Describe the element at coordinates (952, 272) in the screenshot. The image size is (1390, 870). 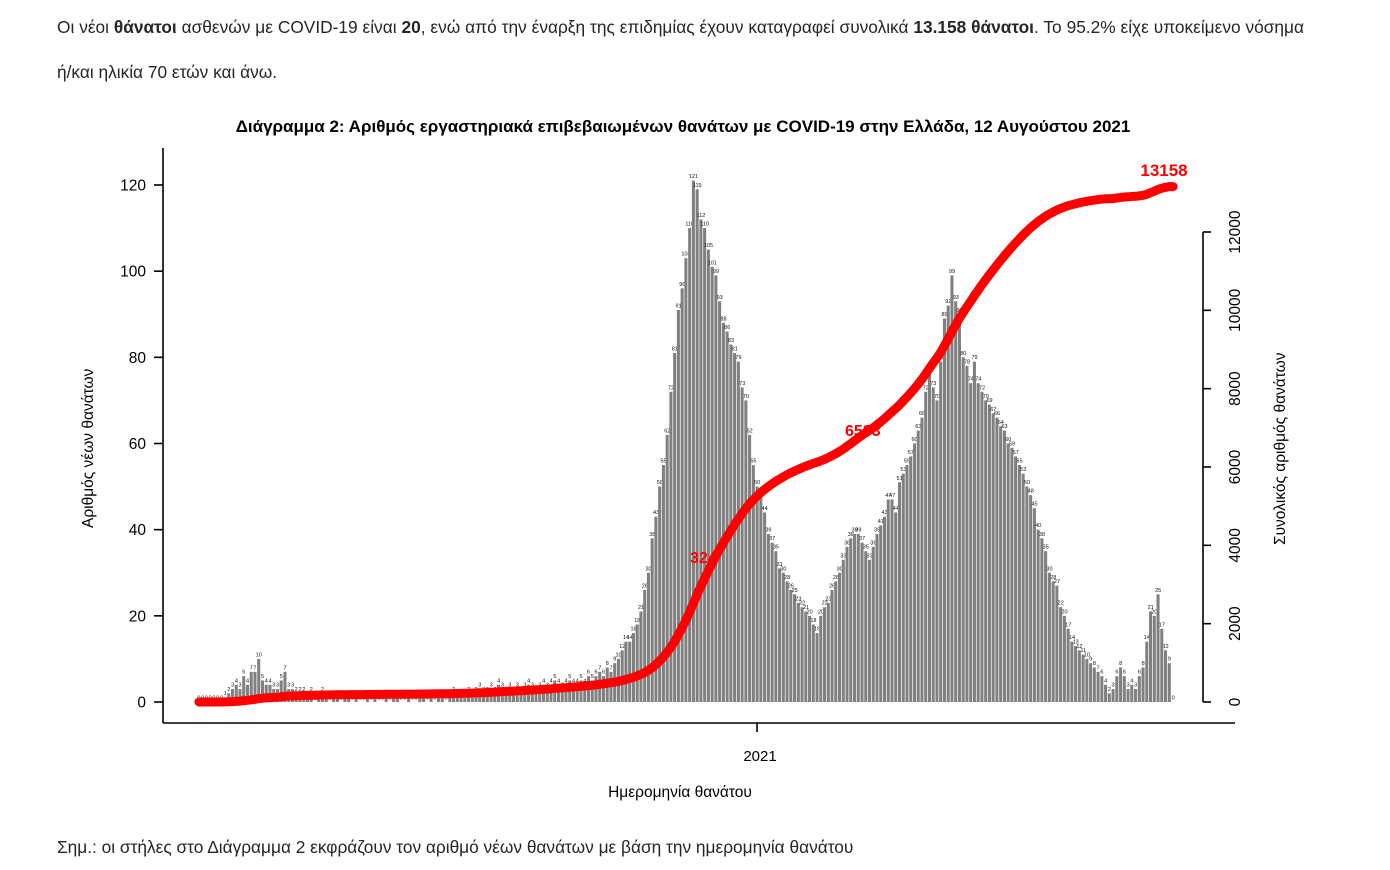
I see `svg-text: 99` at that location.